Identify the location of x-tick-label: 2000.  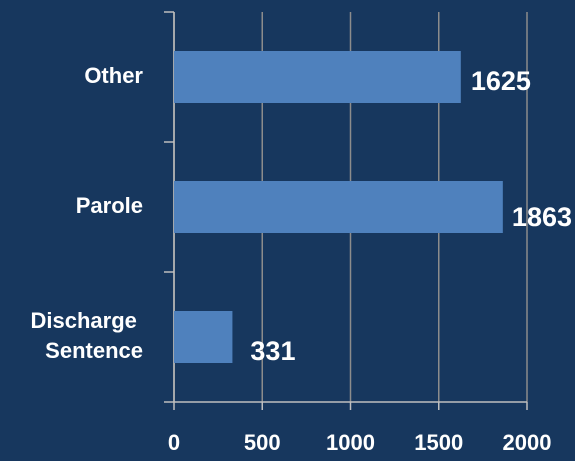
(527, 442).